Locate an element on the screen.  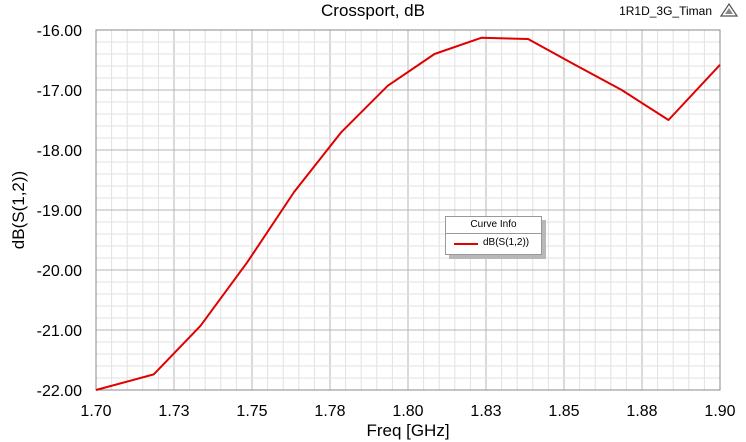
x-tick-label: 1.80 is located at coordinates (407, 411).